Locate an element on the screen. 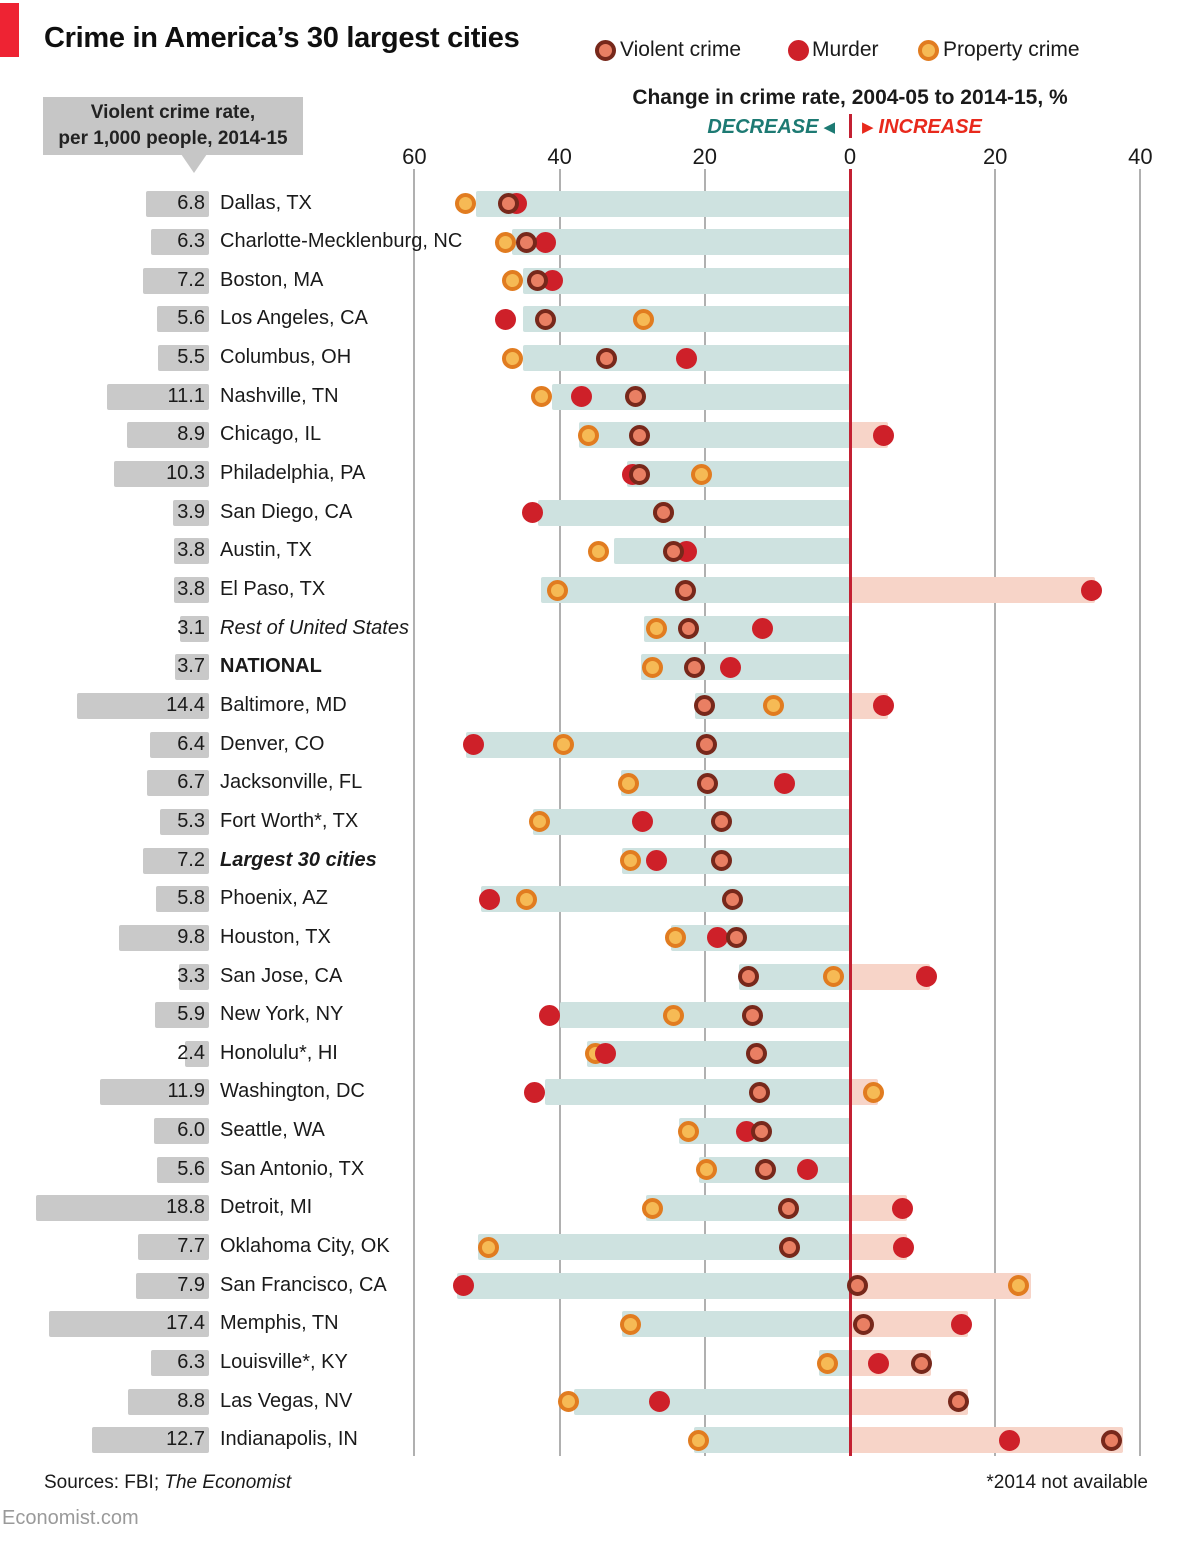 Image resolution: width=1190 pixels, height=1542 pixels. city-label: Nashville, TN is located at coordinates (279, 395).